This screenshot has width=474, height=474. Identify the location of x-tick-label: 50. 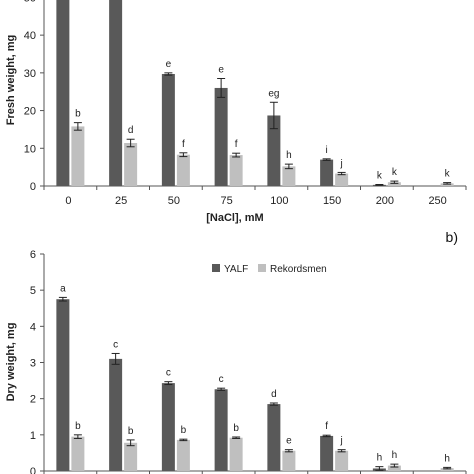
(174, 201).